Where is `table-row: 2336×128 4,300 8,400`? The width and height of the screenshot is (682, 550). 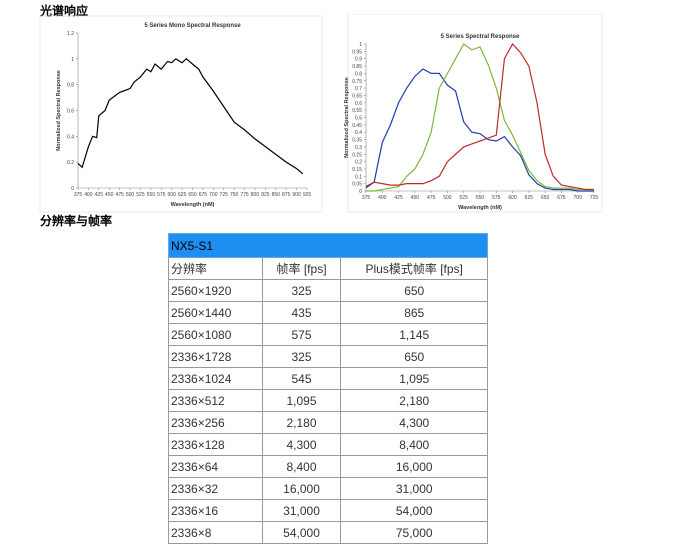
table-row: 2336×128 4,300 8,400 is located at coordinates (328, 444).